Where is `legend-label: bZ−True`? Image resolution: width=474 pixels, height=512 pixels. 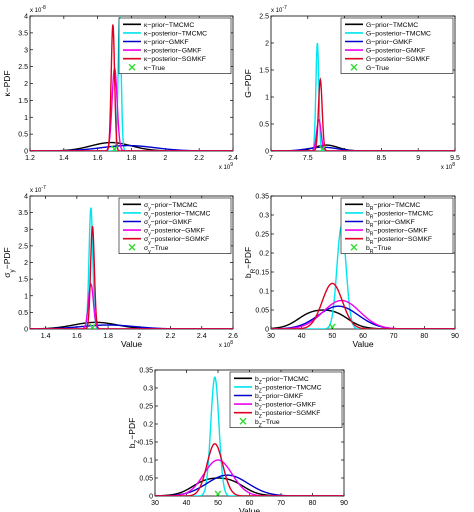 legend-label: bZ−True is located at coordinates (267, 424).